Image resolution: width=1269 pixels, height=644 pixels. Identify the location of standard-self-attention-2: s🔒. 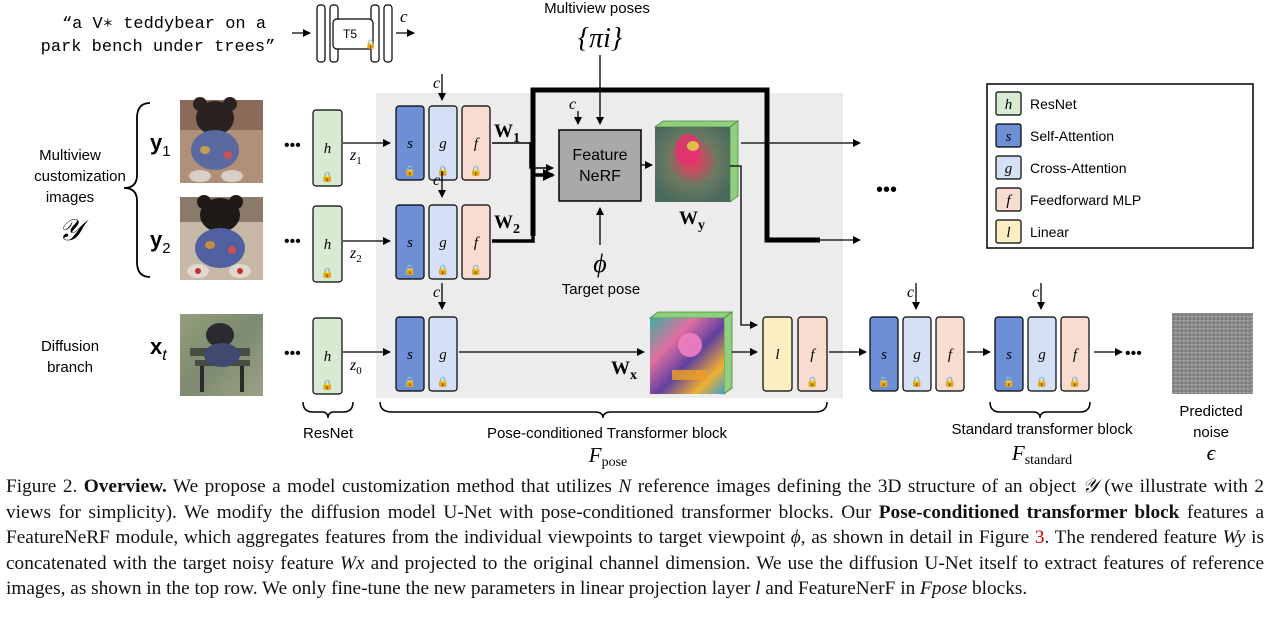
(1009, 354).